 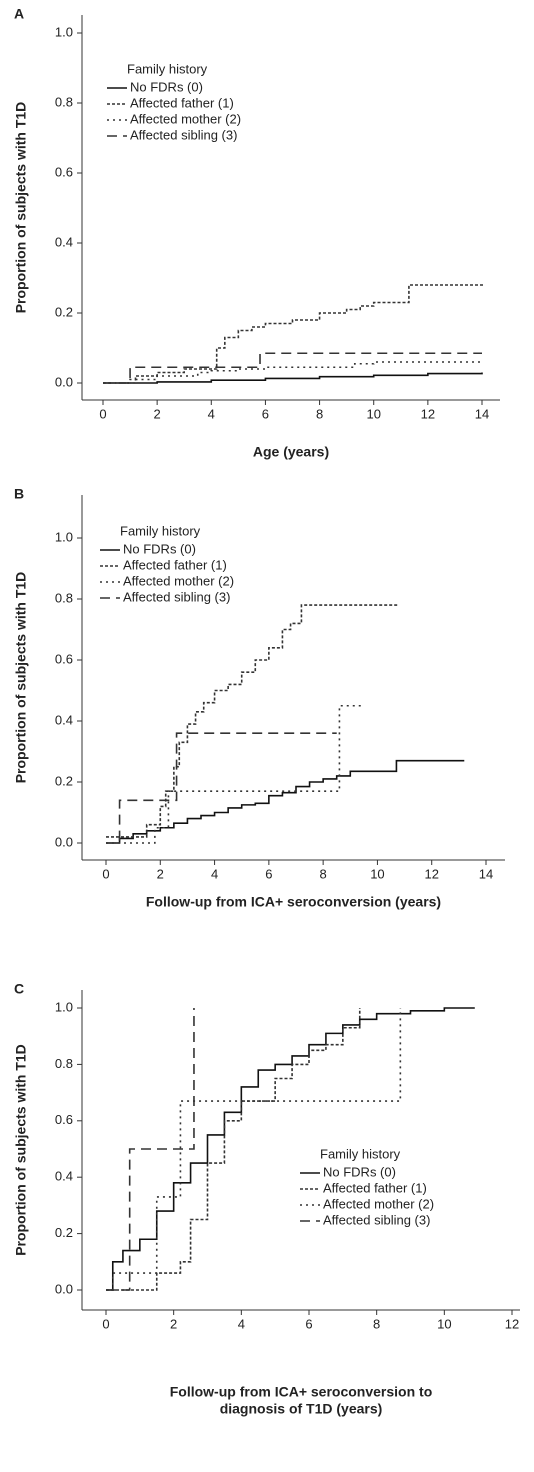 What do you see at coordinates (301, 1392) in the screenshot?
I see `x-axis-label: Follow-up from ICA+ seroconversion to` at bounding box center [301, 1392].